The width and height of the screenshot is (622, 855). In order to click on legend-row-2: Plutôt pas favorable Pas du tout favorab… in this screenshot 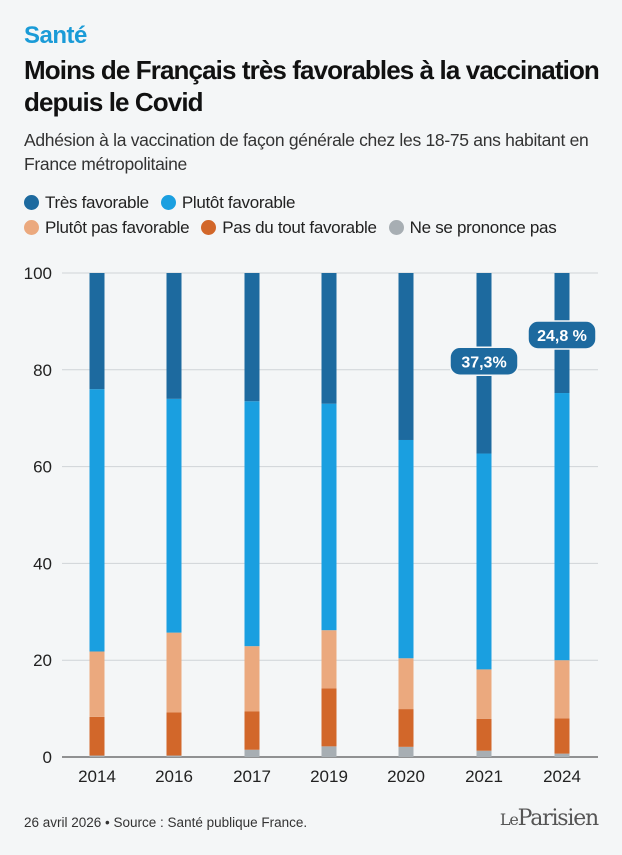, I will do `click(319, 227)`.